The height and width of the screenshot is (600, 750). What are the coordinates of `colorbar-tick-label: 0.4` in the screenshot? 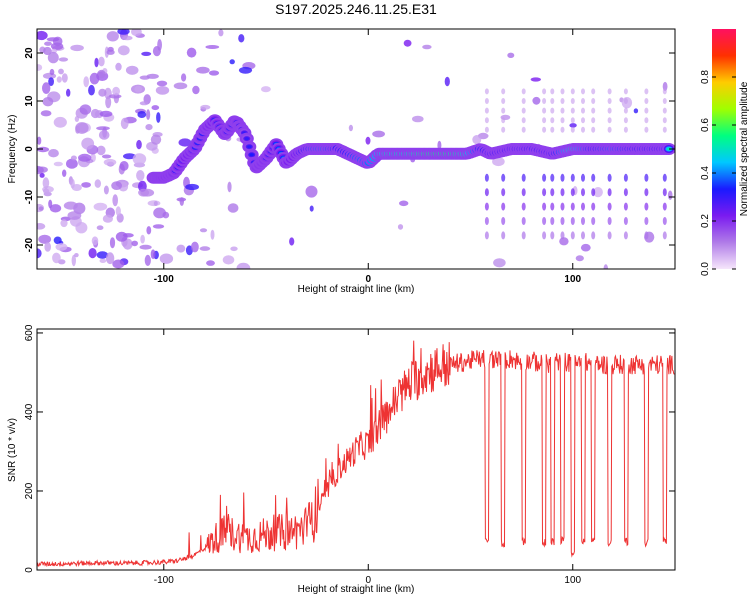 It's located at (705, 173).